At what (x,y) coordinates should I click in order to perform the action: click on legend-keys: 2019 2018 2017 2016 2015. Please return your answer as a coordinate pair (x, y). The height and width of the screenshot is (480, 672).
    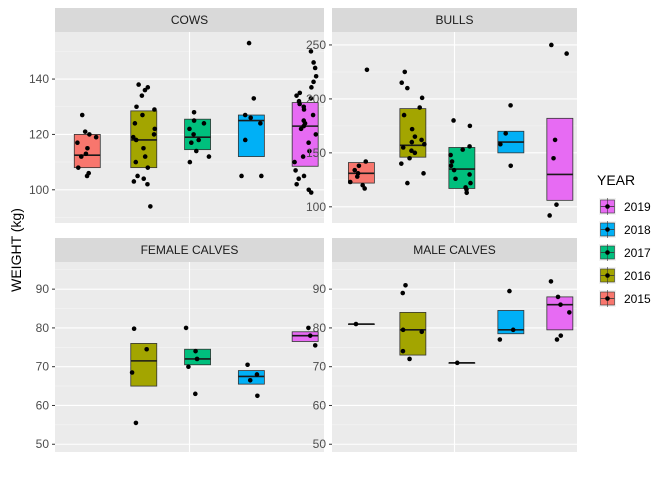
    Looking at the image, I should click on (625, 252).